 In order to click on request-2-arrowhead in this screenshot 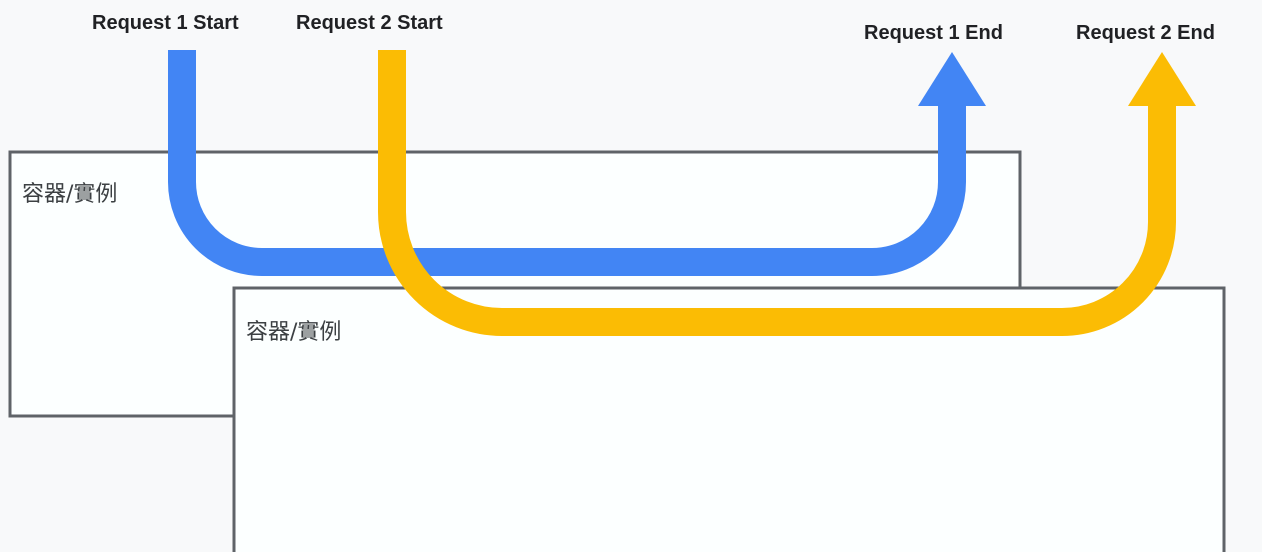, I will do `click(1162, 79)`.